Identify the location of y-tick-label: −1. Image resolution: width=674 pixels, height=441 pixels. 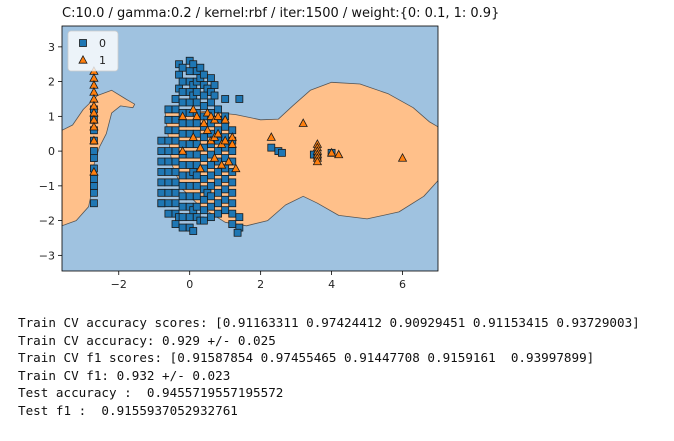
(47, 186).